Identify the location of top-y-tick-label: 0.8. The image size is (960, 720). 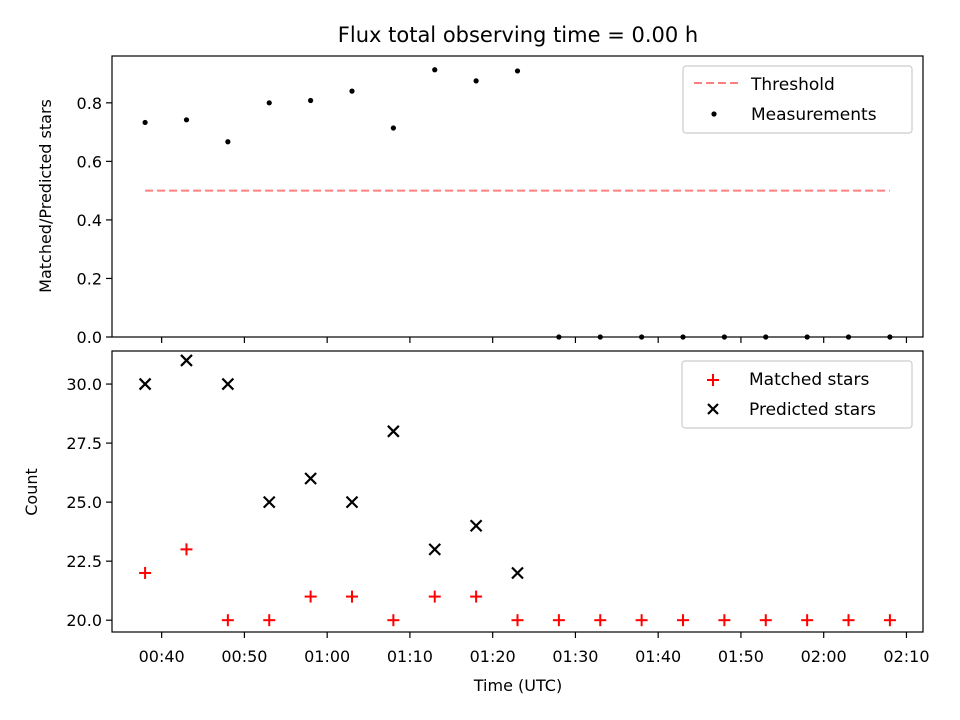
(89, 103).